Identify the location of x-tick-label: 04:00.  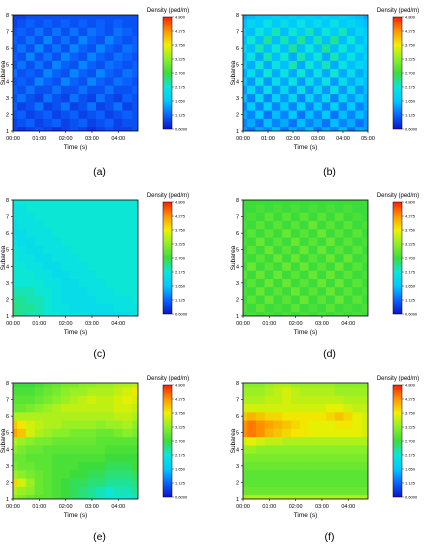
(348, 507).